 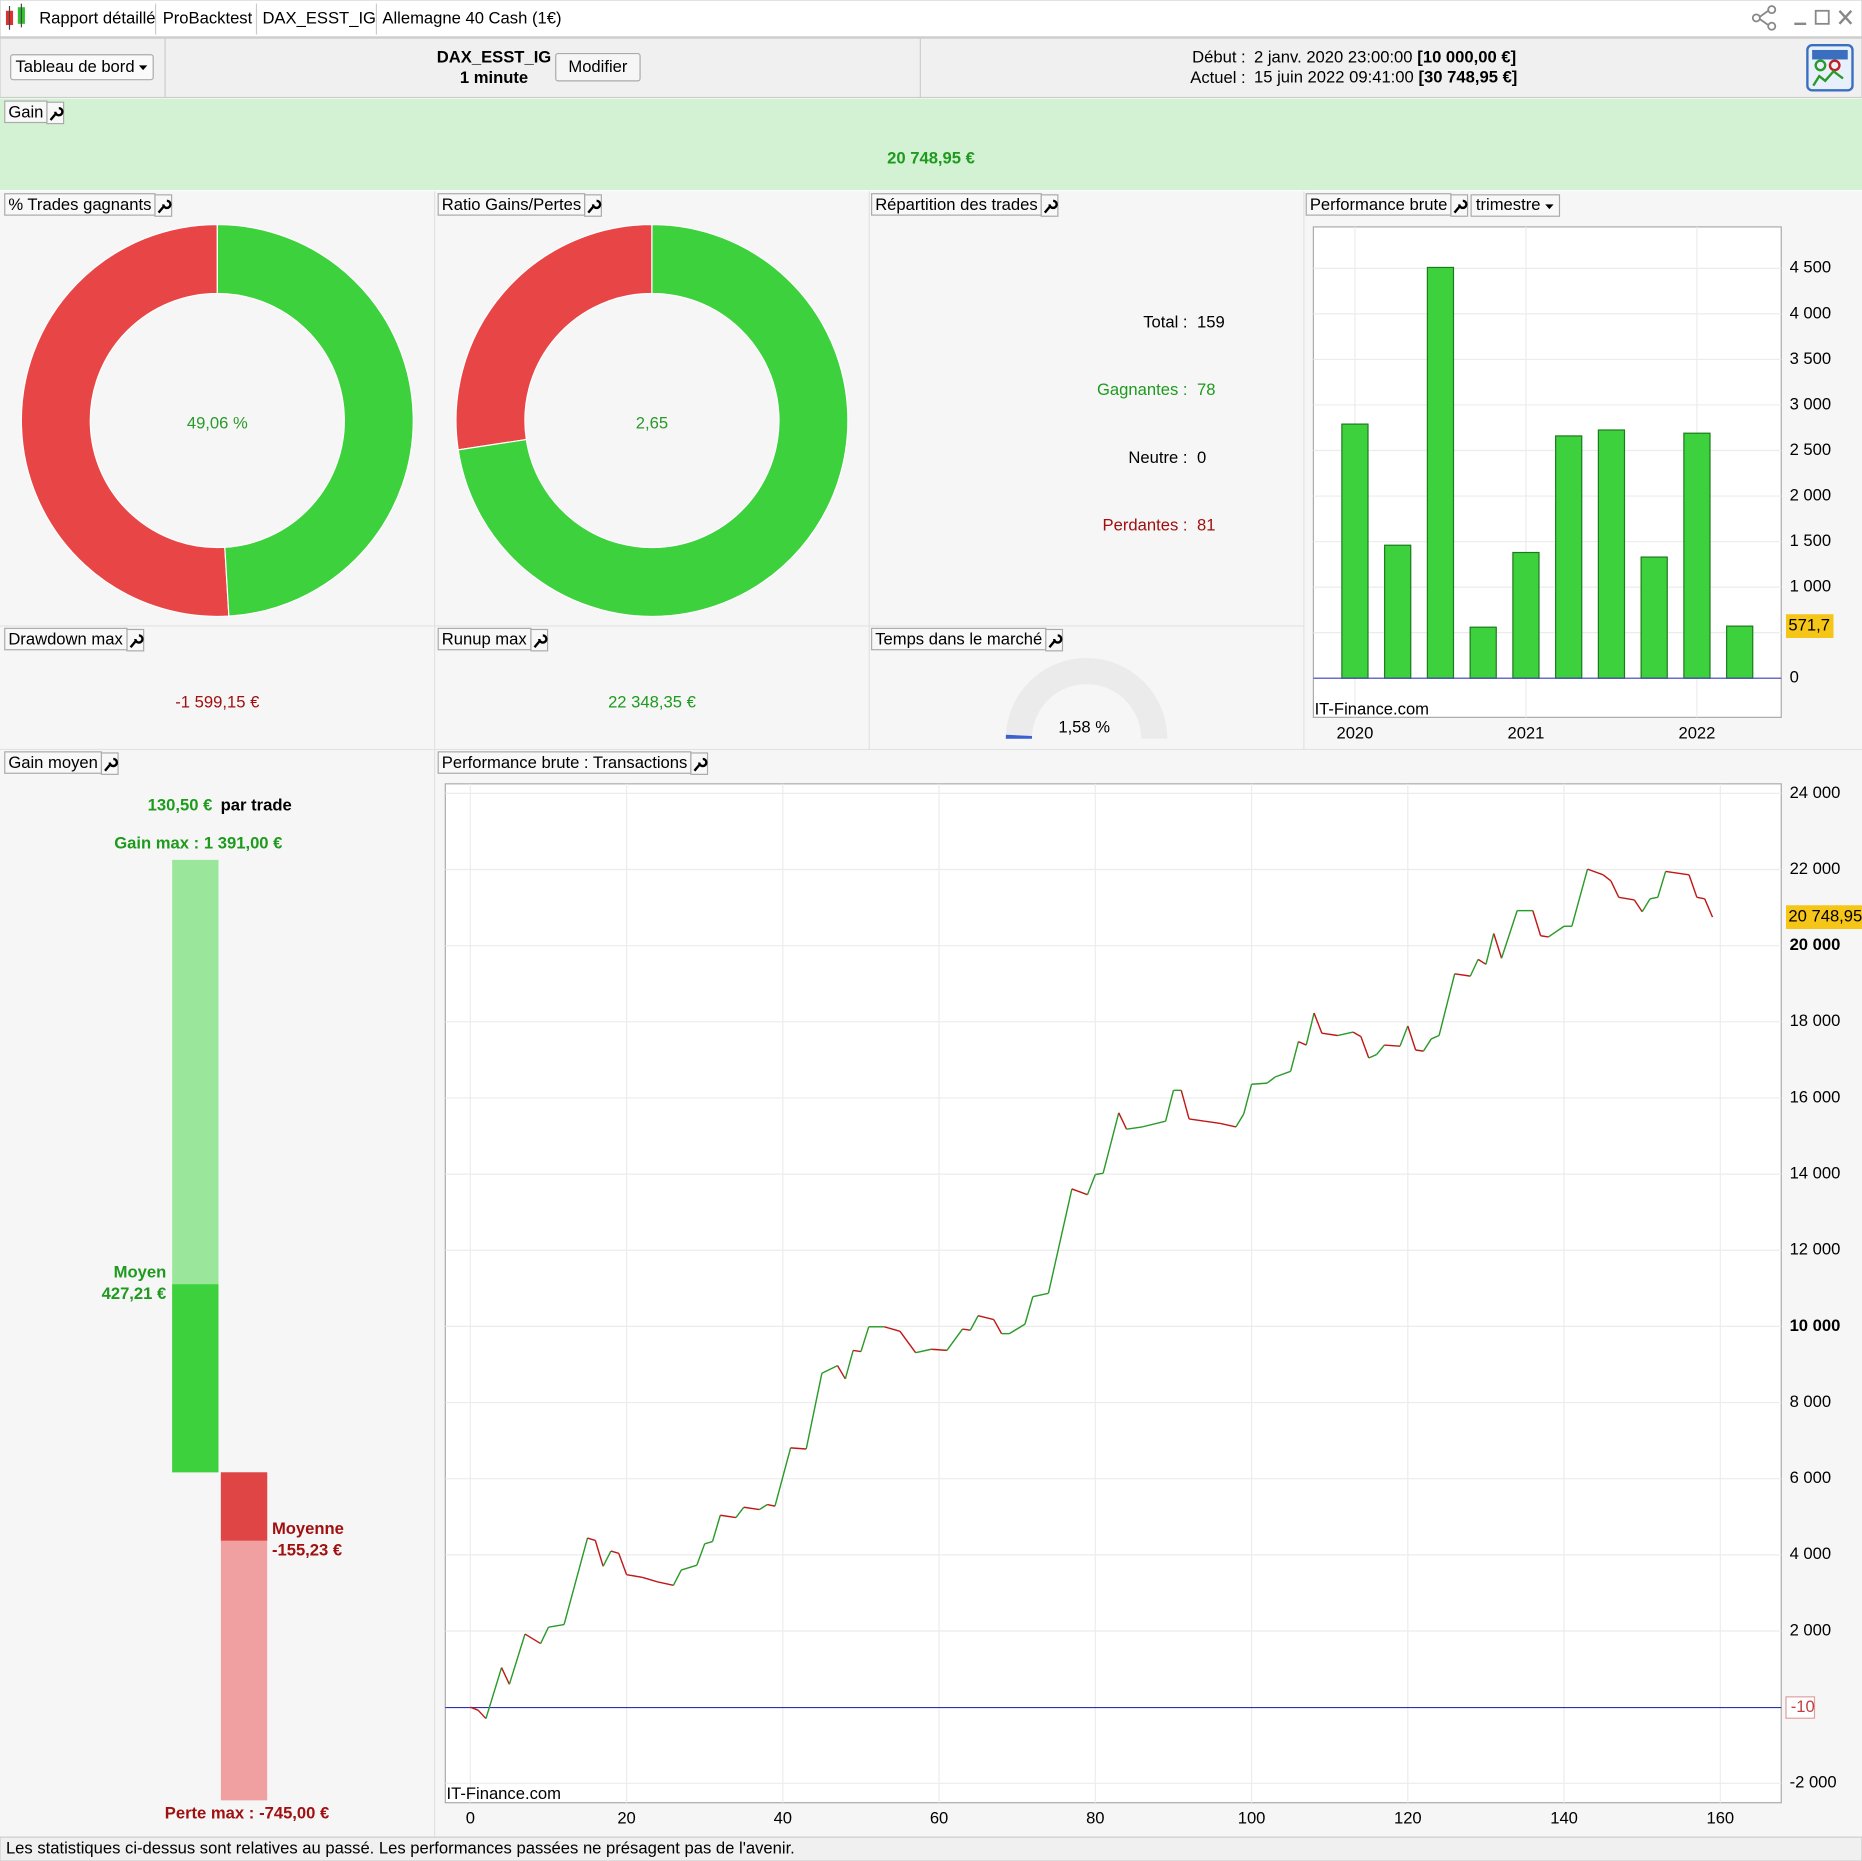 What do you see at coordinates (1811, 403) in the screenshot?
I see `y-tick-label: 3 000` at bounding box center [1811, 403].